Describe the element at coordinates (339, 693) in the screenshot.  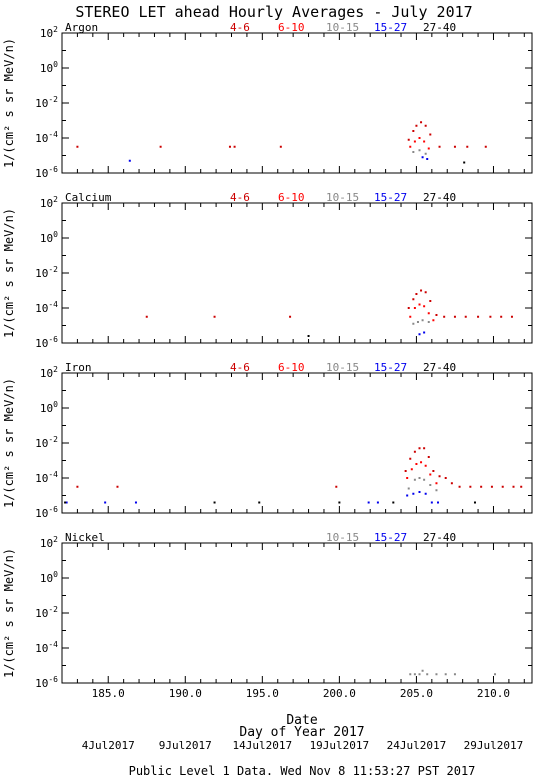
I see `x-tick-label: 200.0` at that location.